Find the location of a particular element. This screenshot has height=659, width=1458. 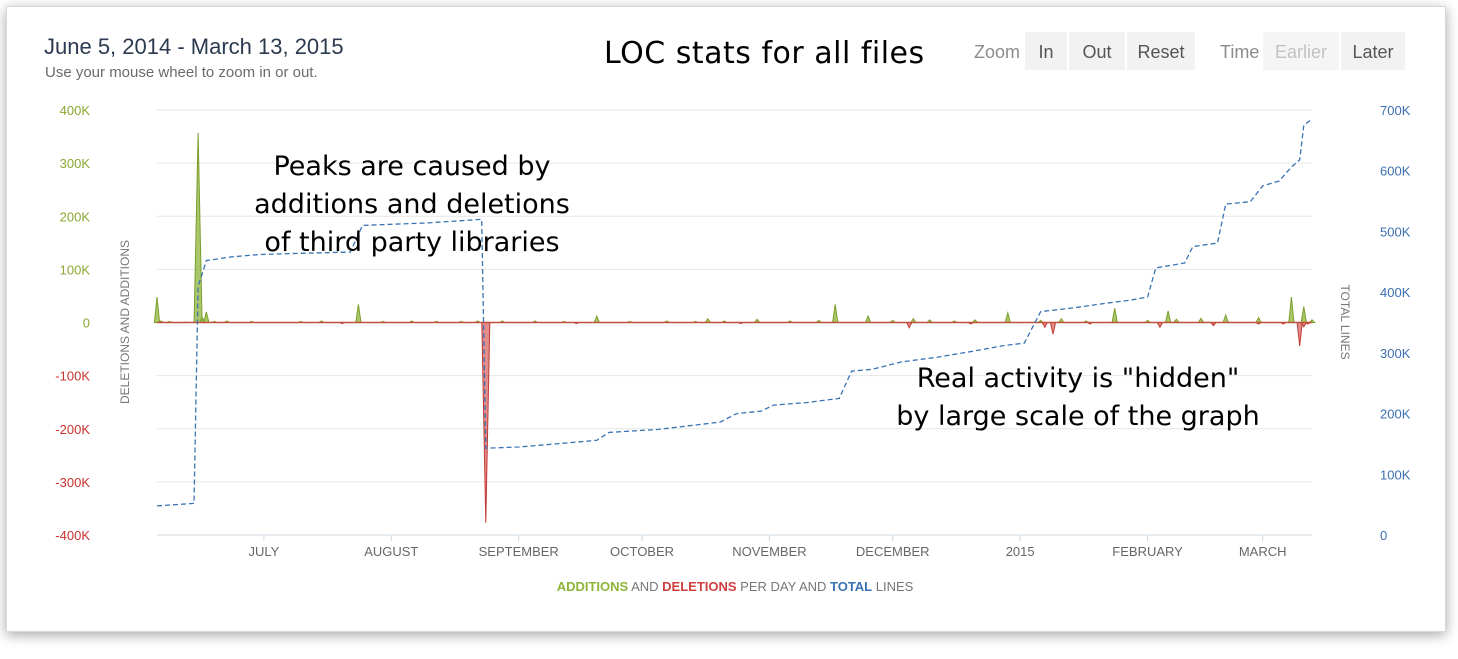

left-tick-label: 400K is located at coordinates (75, 110).